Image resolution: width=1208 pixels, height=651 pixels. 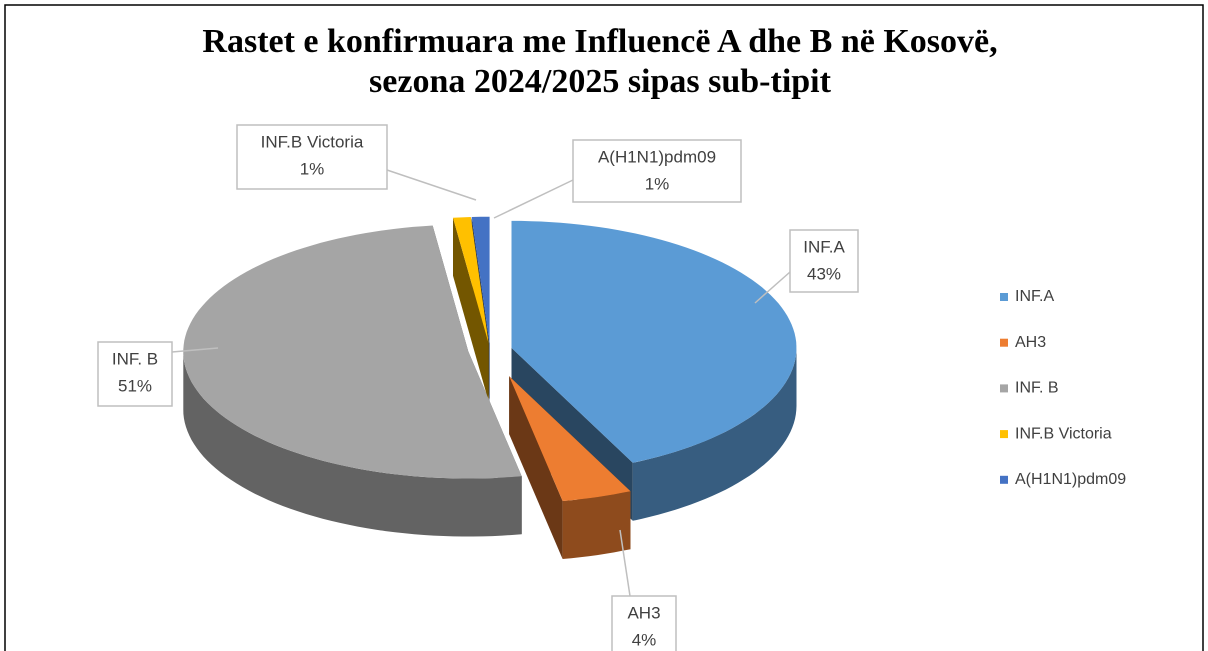 What do you see at coordinates (1034, 296) in the screenshot?
I see `legend-label: INF.A` at bounding box center [1034, 296].